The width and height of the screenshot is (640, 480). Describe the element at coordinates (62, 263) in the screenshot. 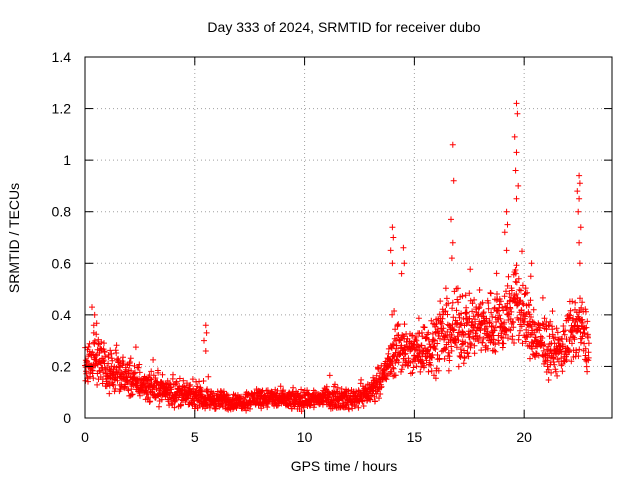

I see `y-tick-label: 0.6` at that location.